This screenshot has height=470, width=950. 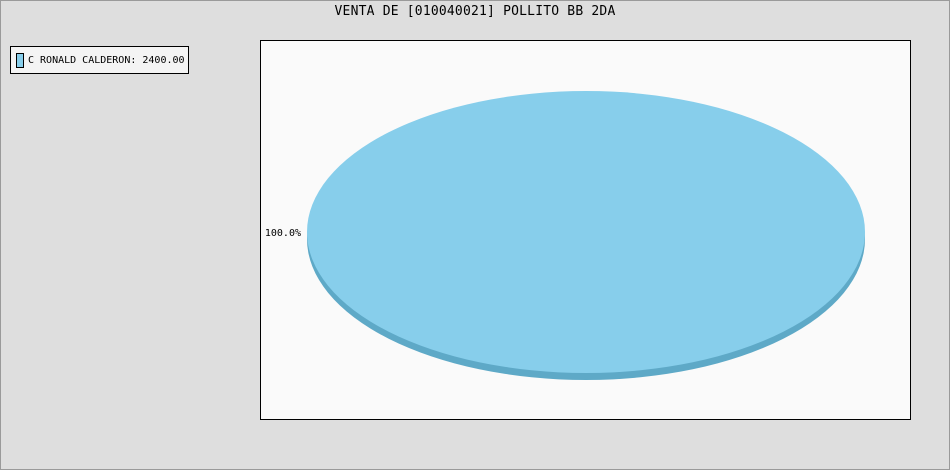 I want to click on legend-swatch, so click(x=20, y=60).